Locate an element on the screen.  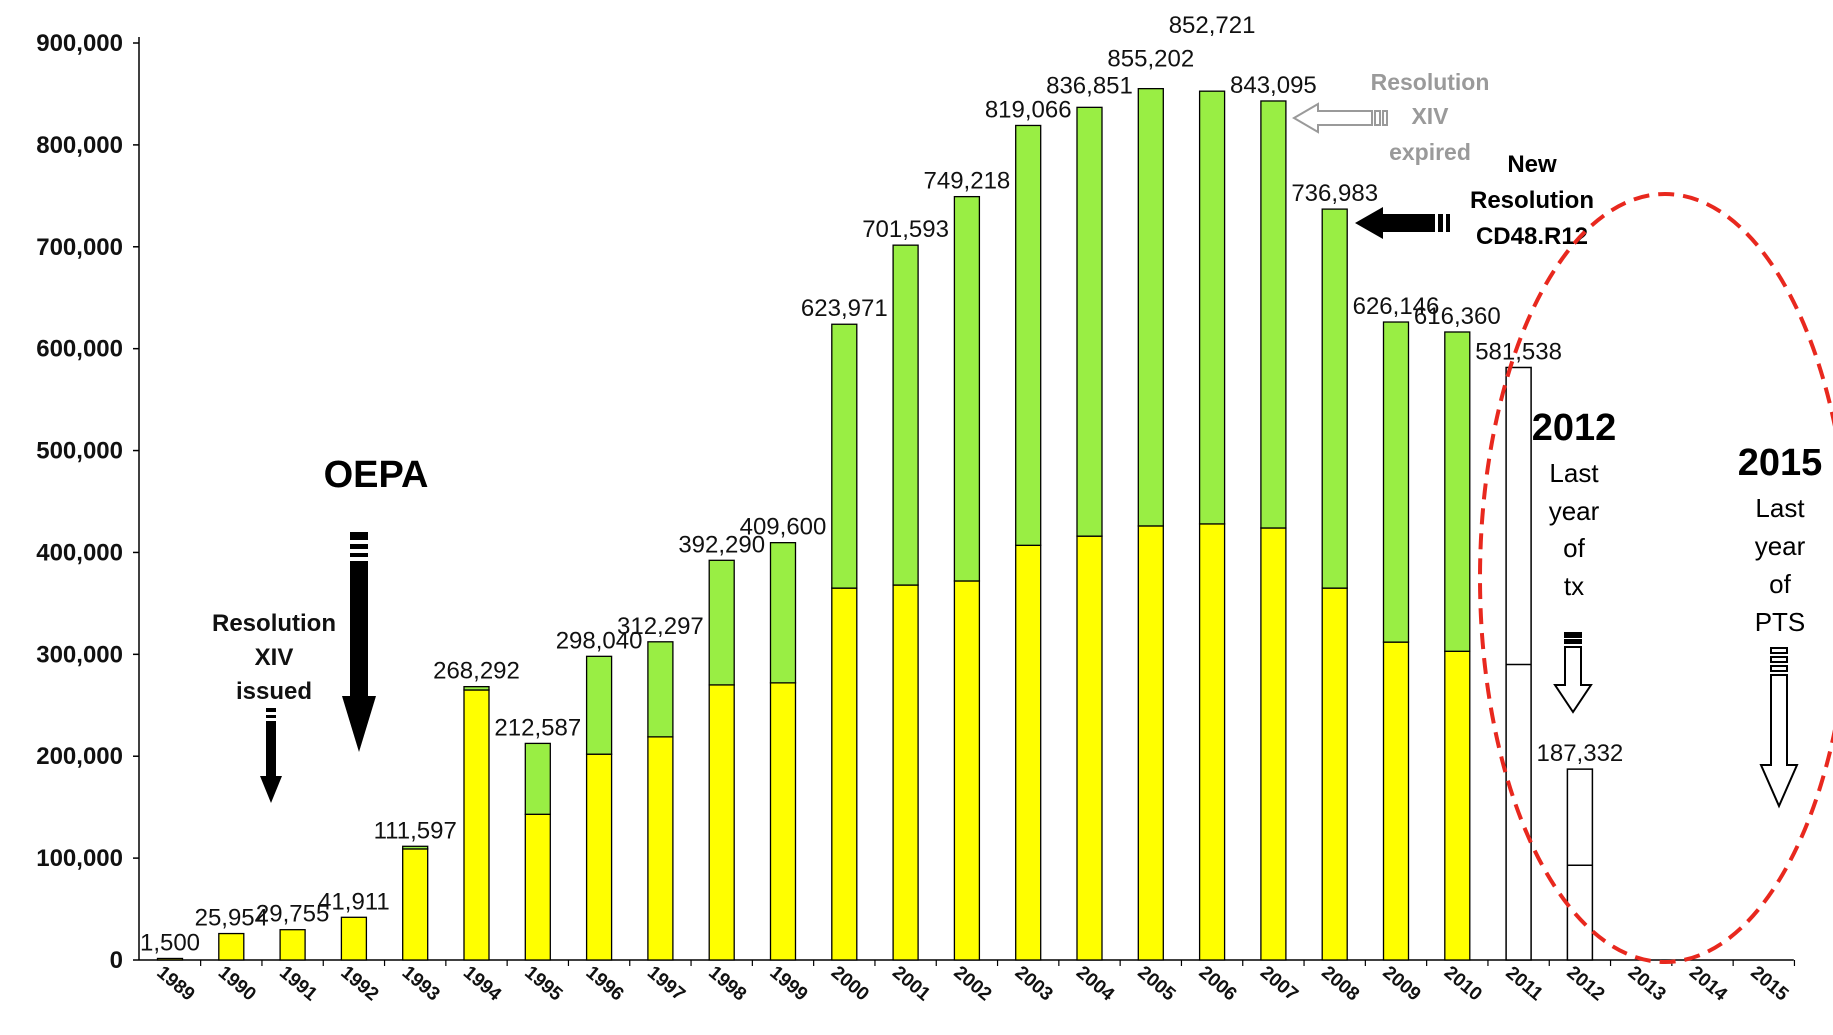
x-tick-label: 2008 is located at coordinates (1340, 983).